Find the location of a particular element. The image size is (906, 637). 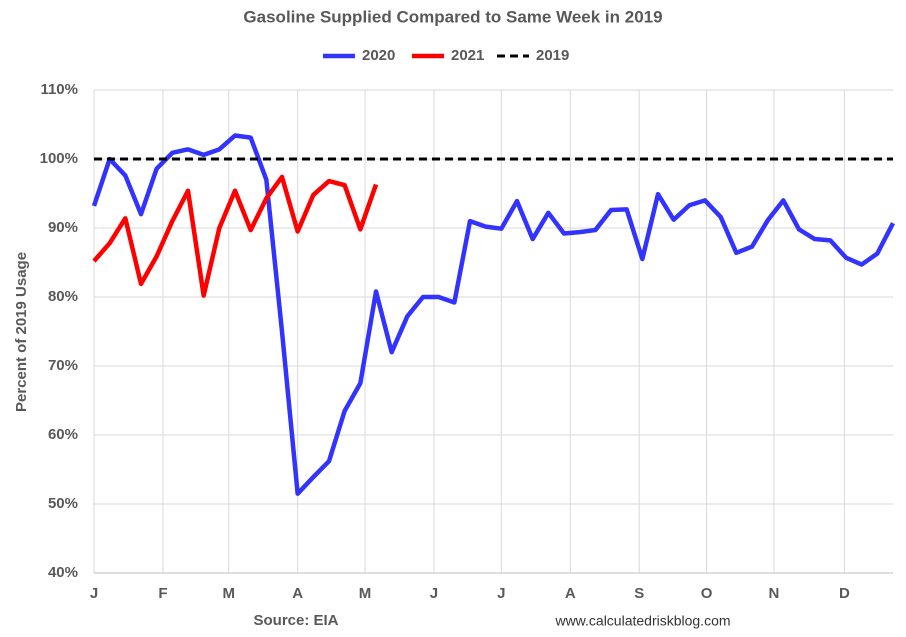

x-tick-label: N is located at coordinates (774, 593).